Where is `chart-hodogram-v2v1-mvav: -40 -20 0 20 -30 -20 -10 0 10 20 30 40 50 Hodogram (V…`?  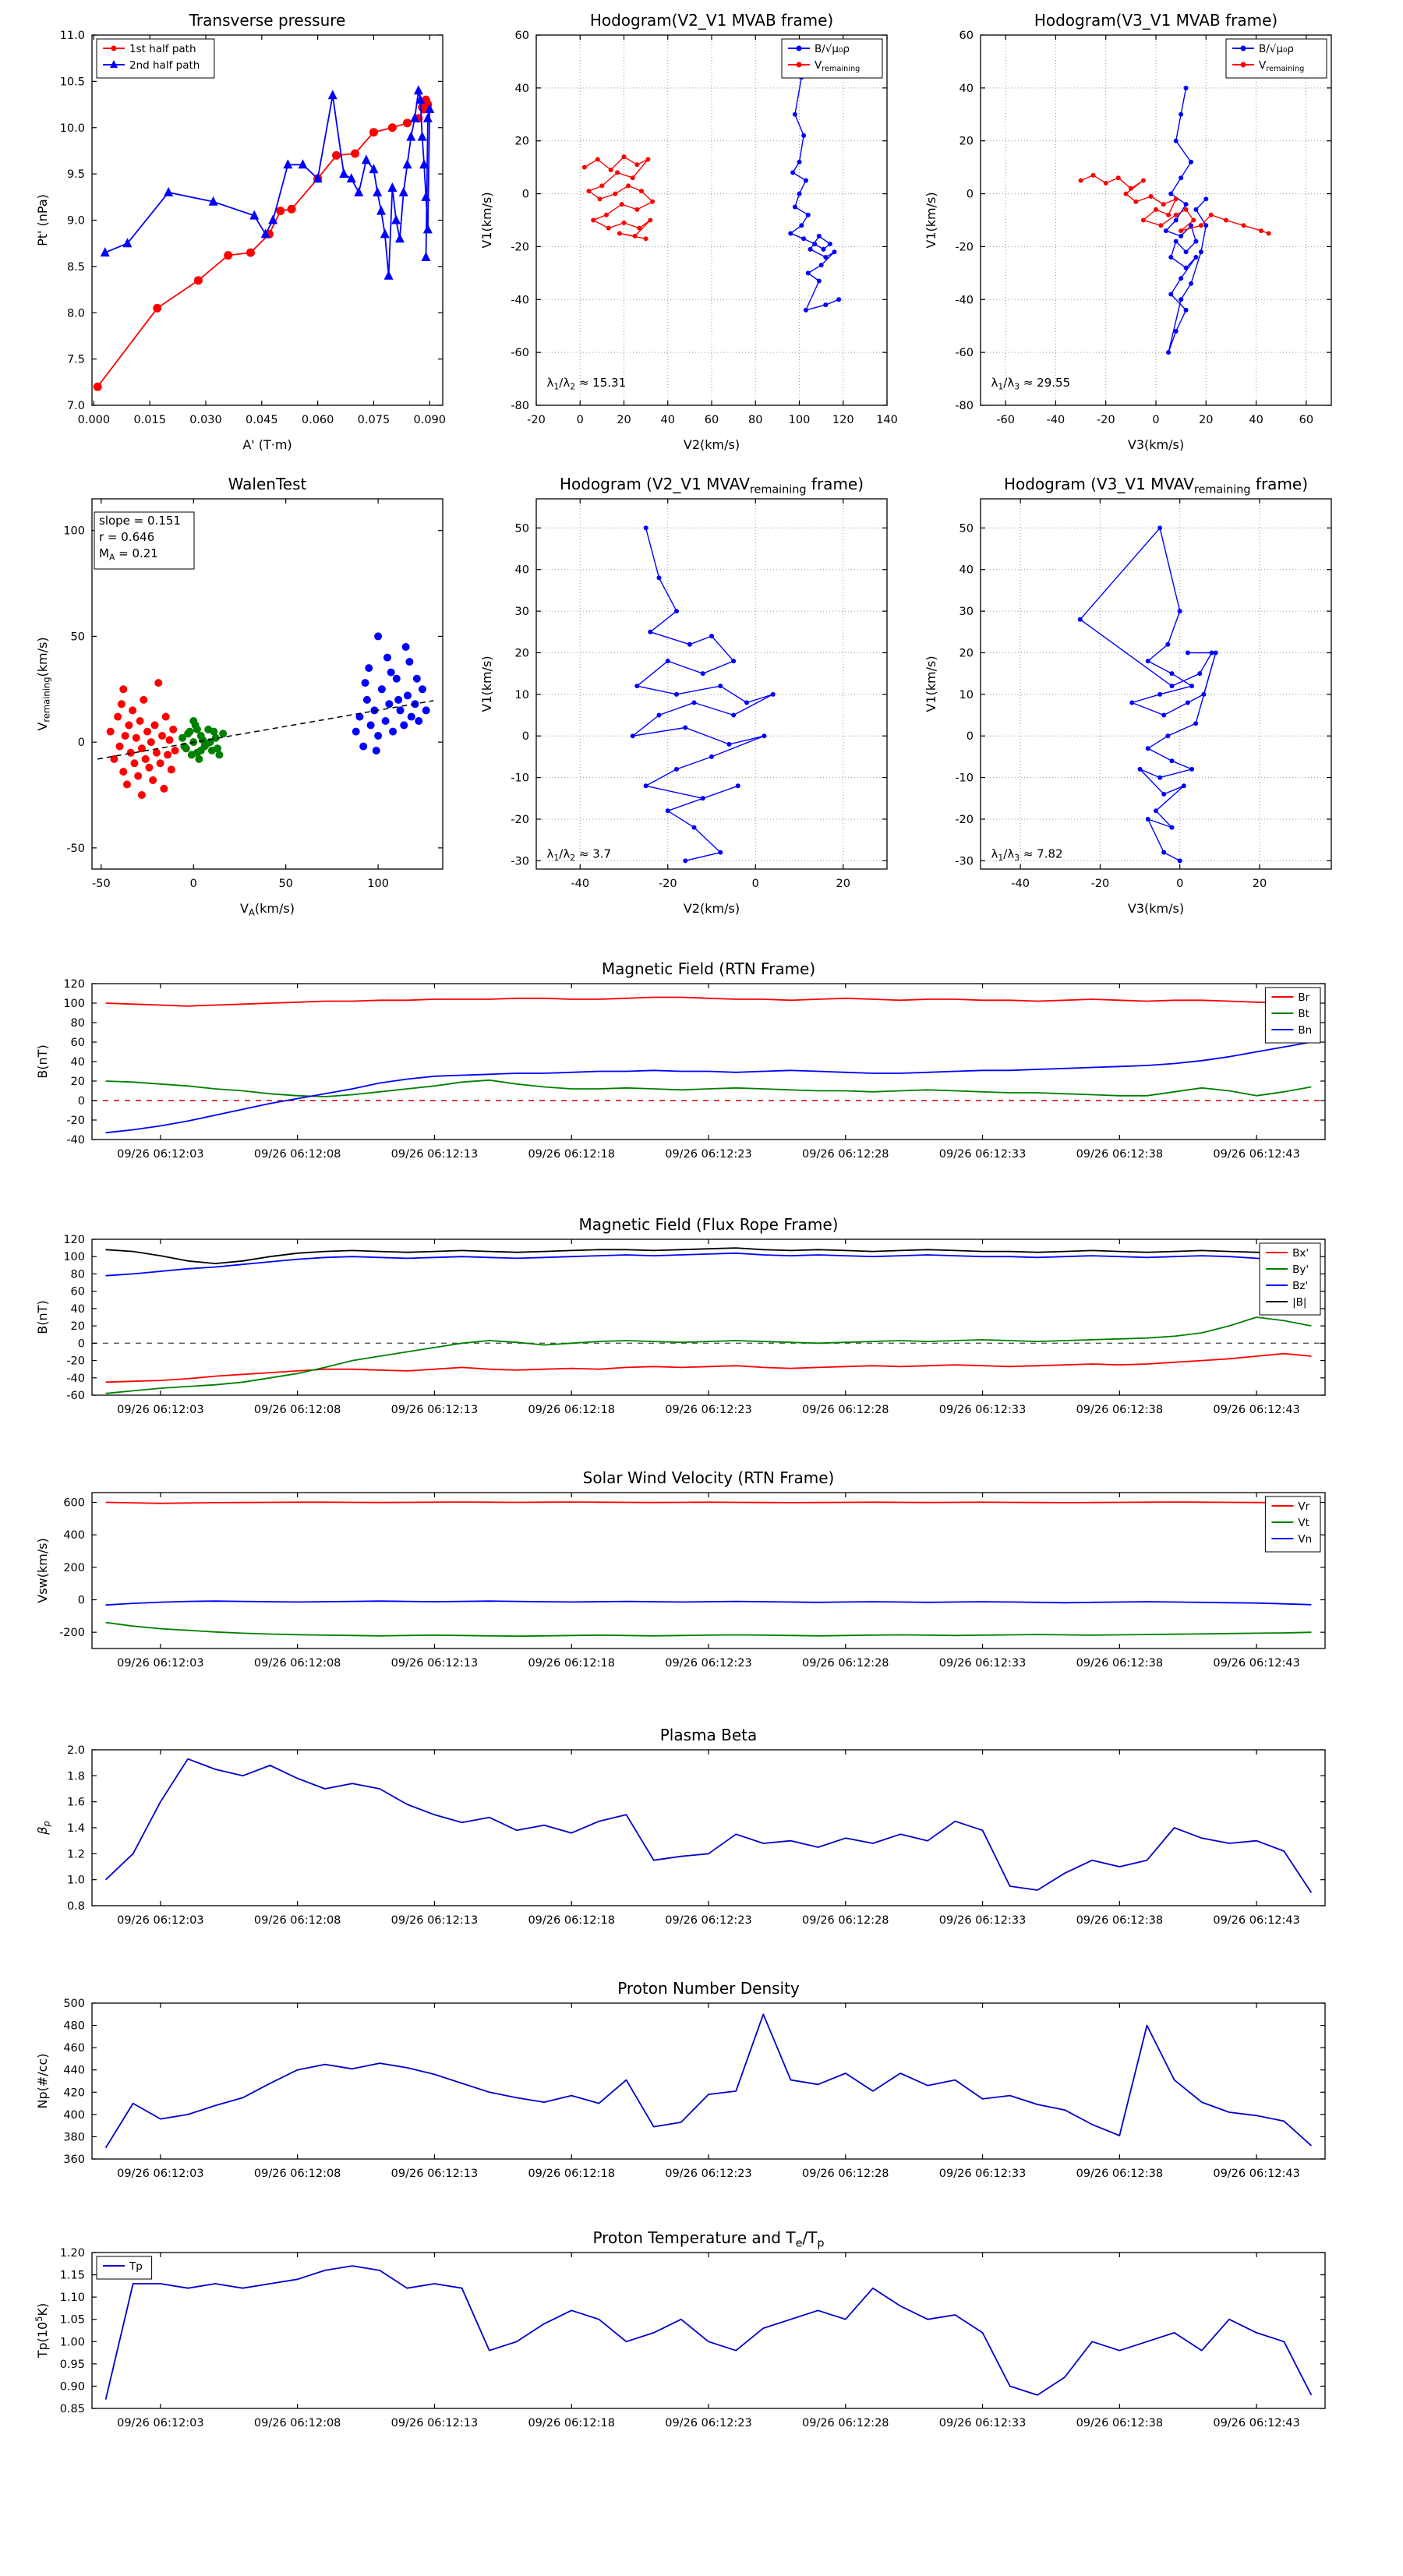 chart-hodogram-v2v1-mvav: -40 -20 0 20 -30 -20 -10 0 10 20 30 40 50 Hodogram (V… is located at coordinates (683, 695).